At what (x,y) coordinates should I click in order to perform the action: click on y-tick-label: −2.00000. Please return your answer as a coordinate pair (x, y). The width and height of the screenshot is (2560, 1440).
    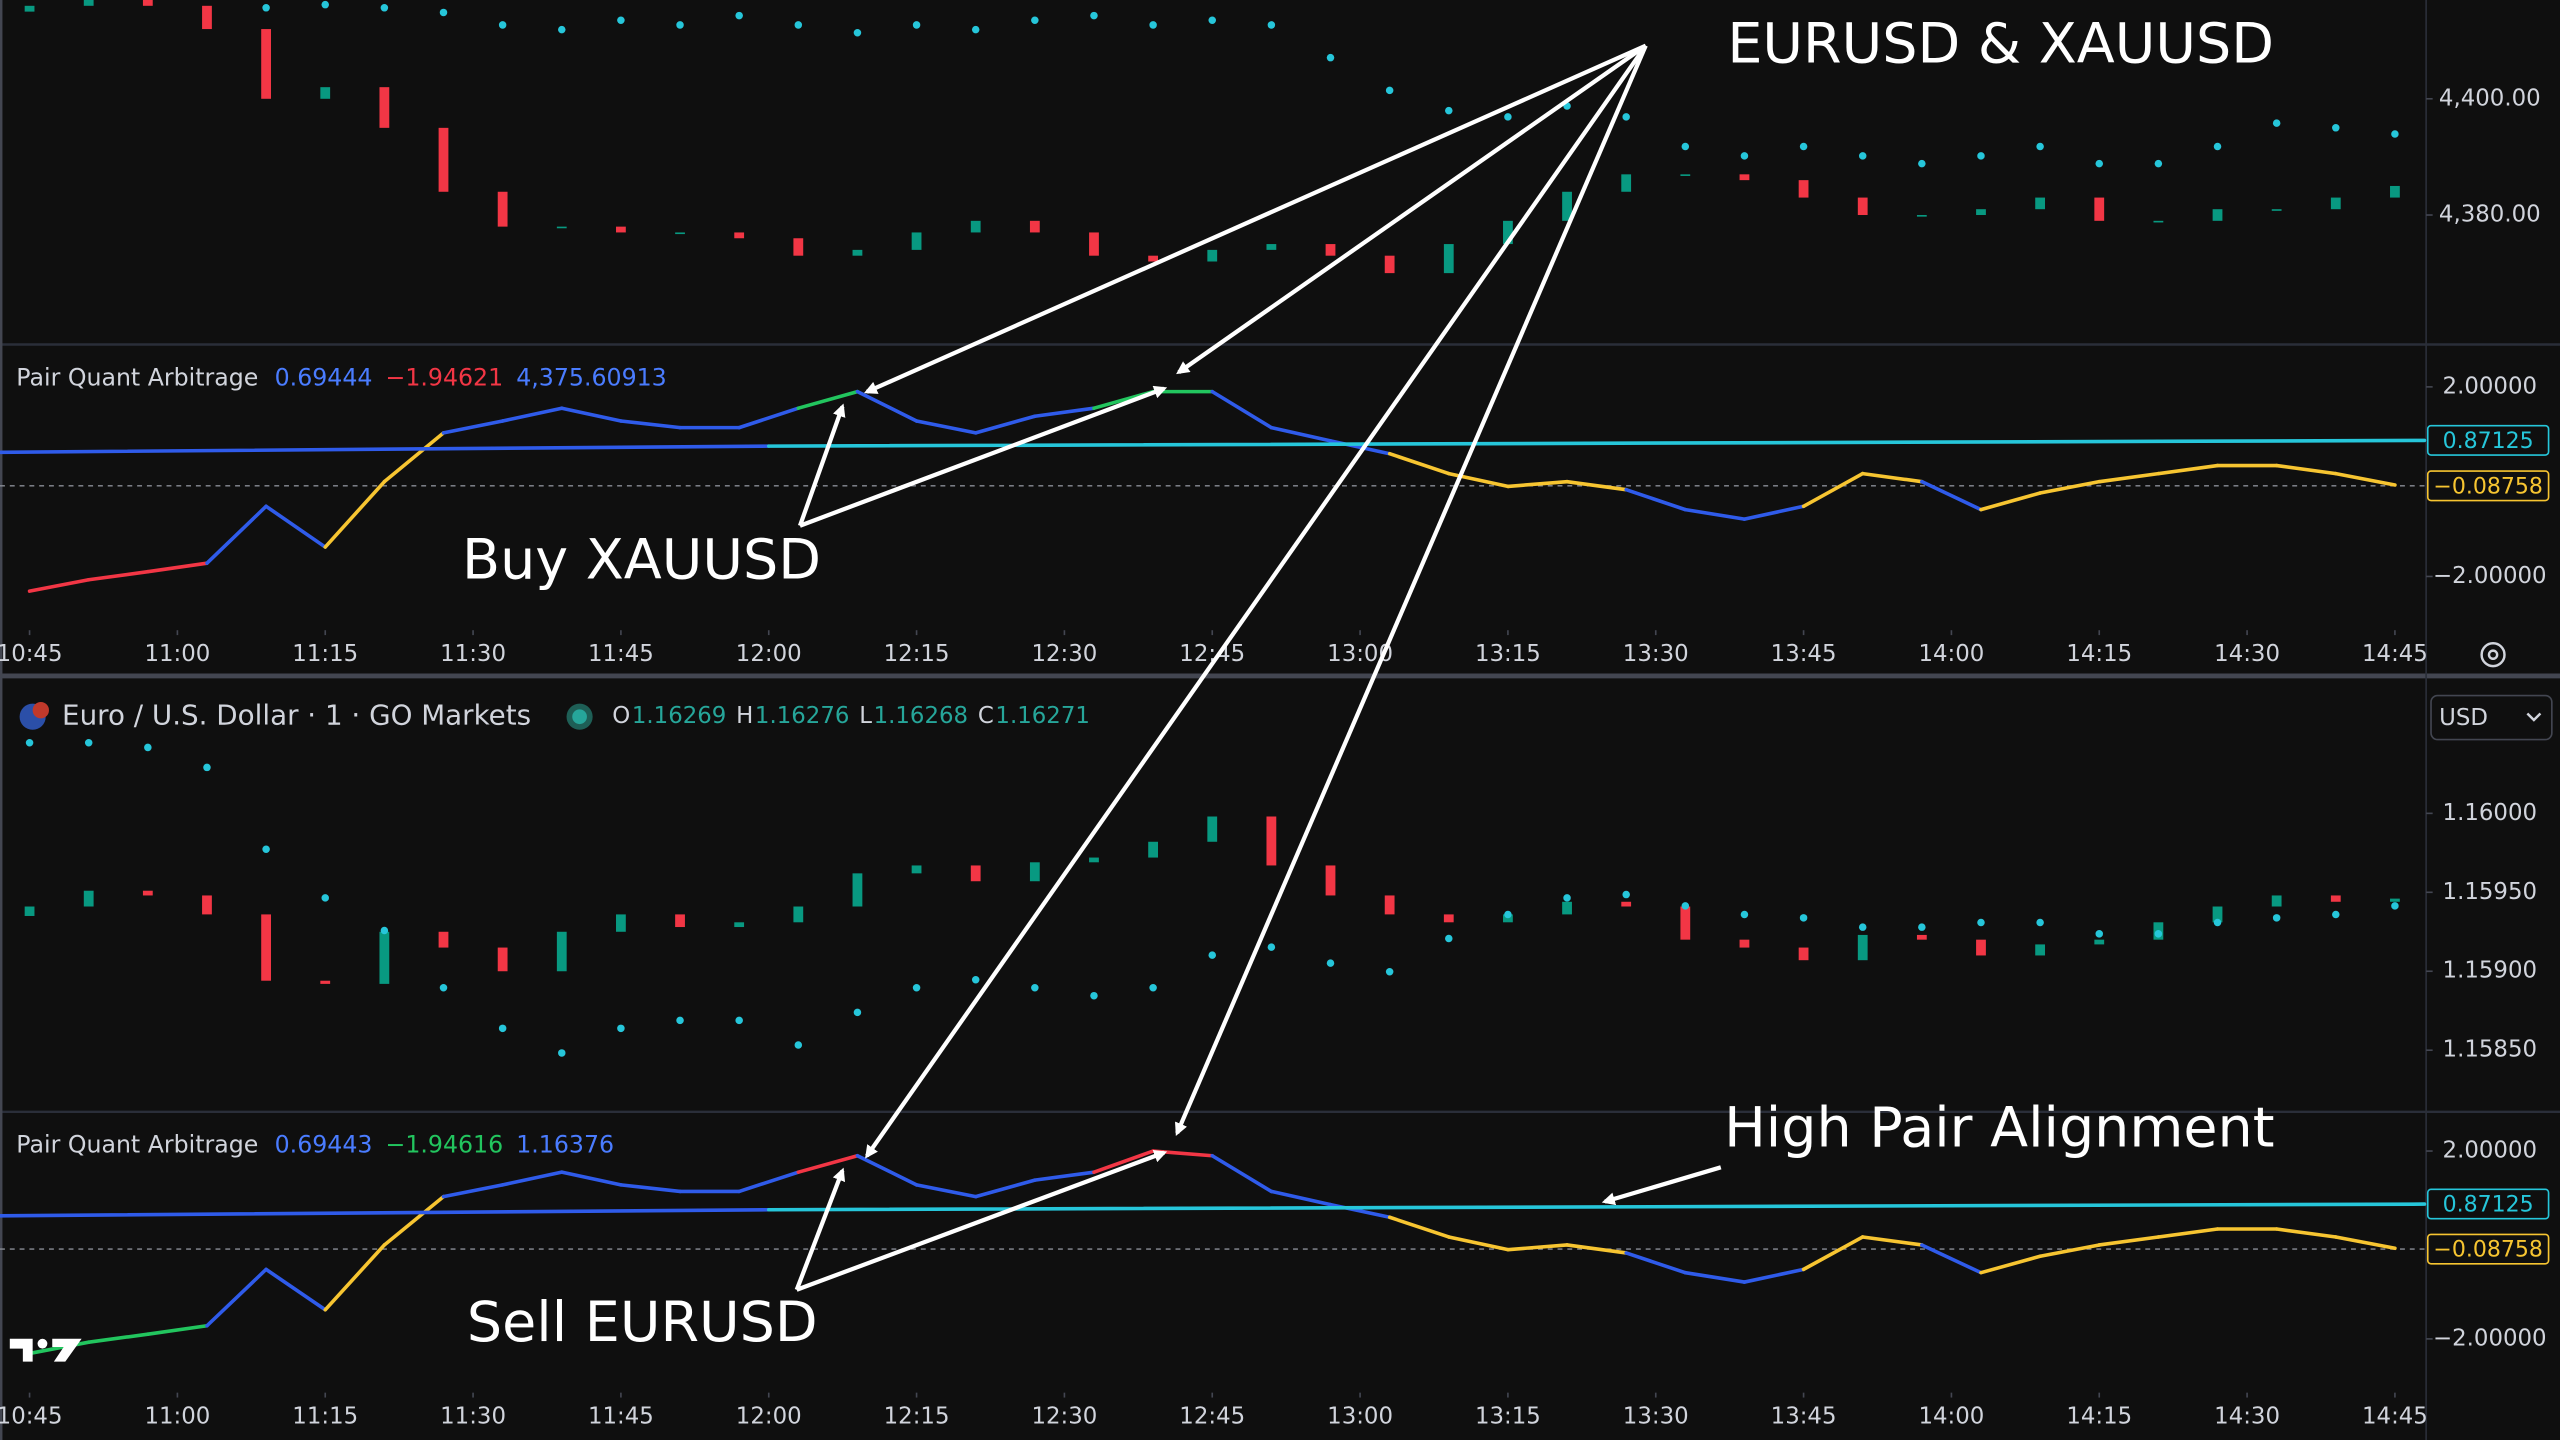
    Looking at the image, I should click on (2490, 576).